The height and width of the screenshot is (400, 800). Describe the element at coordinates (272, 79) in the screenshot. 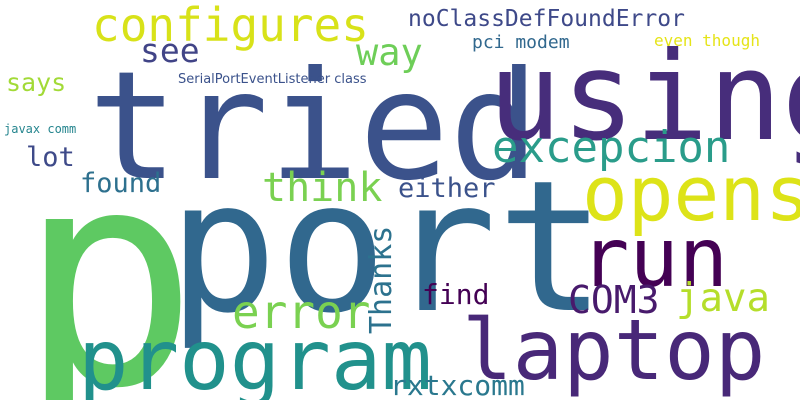

I see `word-serialport: SerialPortEventListener class` at that location.